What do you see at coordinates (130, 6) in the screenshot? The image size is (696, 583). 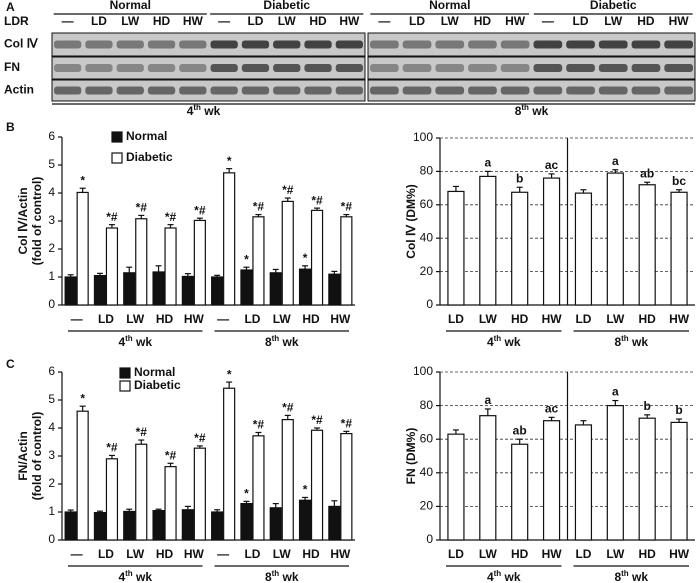 I see `condition-label: Normal` at bounding box center [130, 6].